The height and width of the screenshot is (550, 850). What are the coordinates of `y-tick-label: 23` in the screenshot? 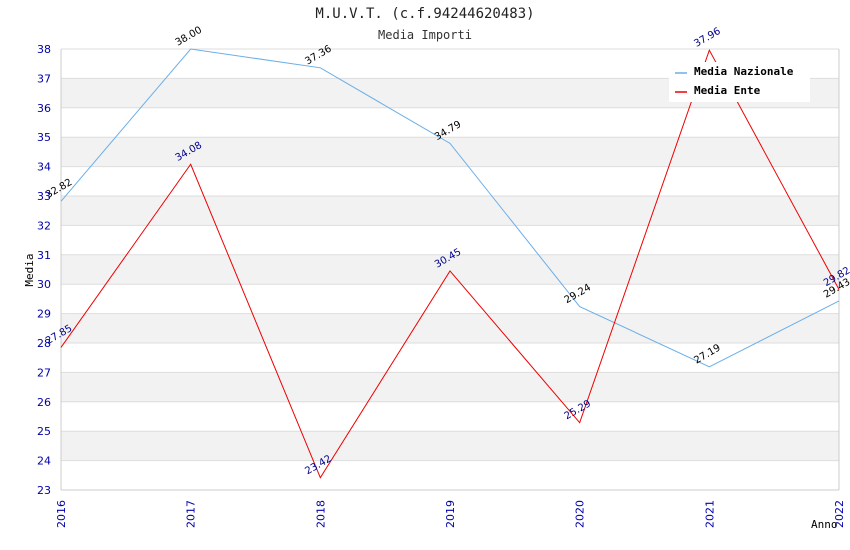 It's located at (44, 490).